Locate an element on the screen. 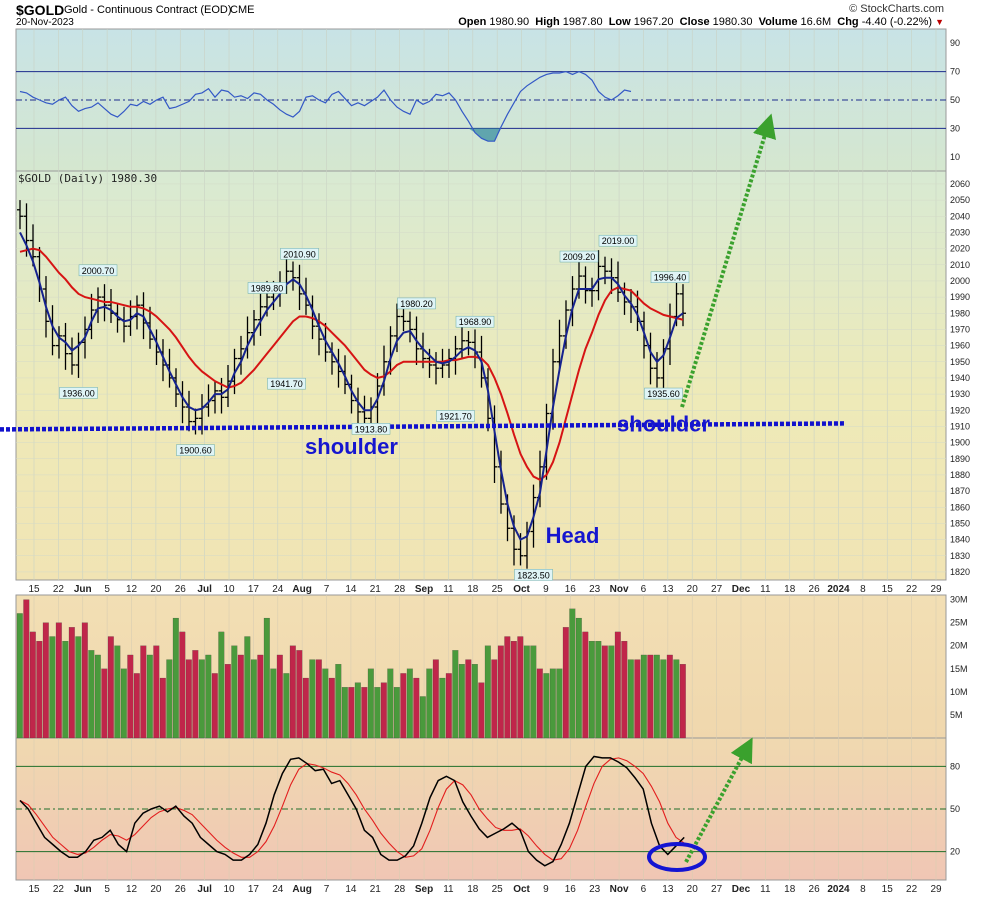  x-tick-label: Jun is located at coordinates (83, 889).